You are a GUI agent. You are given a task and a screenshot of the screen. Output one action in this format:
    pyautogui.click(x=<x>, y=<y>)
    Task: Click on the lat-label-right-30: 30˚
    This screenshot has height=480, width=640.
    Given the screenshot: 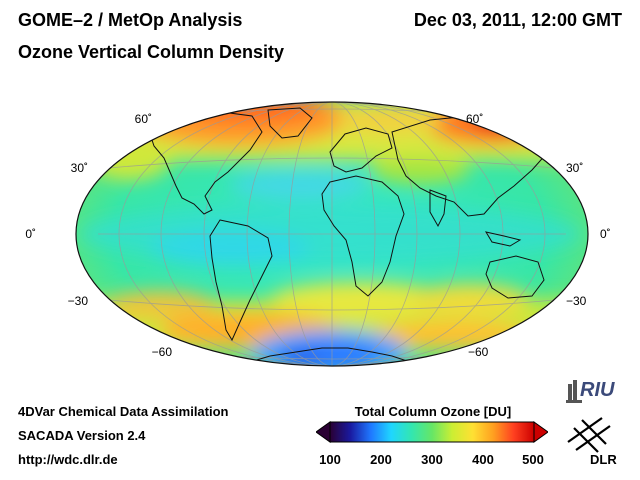 What is the action you would take?
    pyautogui.click(x=574, y=168)
    